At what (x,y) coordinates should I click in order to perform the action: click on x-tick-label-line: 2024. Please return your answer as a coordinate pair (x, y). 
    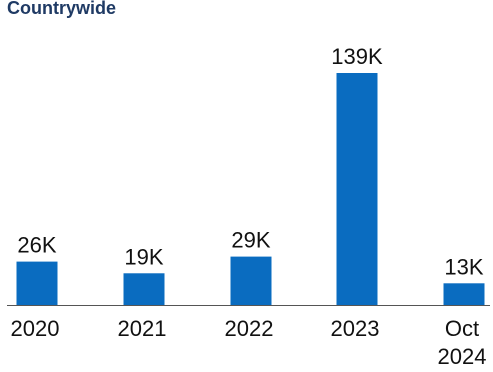
    Looking at the image, I should click on (462, 356).